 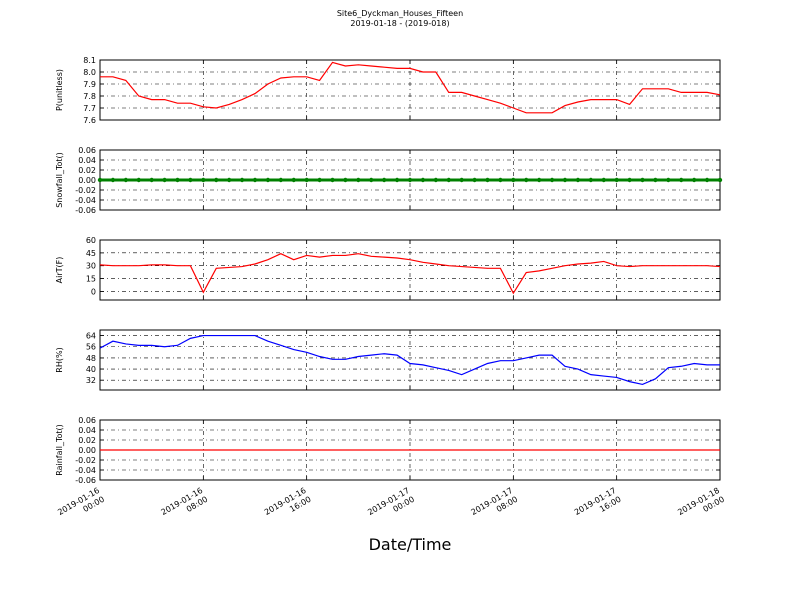 What do you see at coordinates (91, 358) in the screenshot?
I see `y-tick-label: 48` at bounding box center [91, 358].